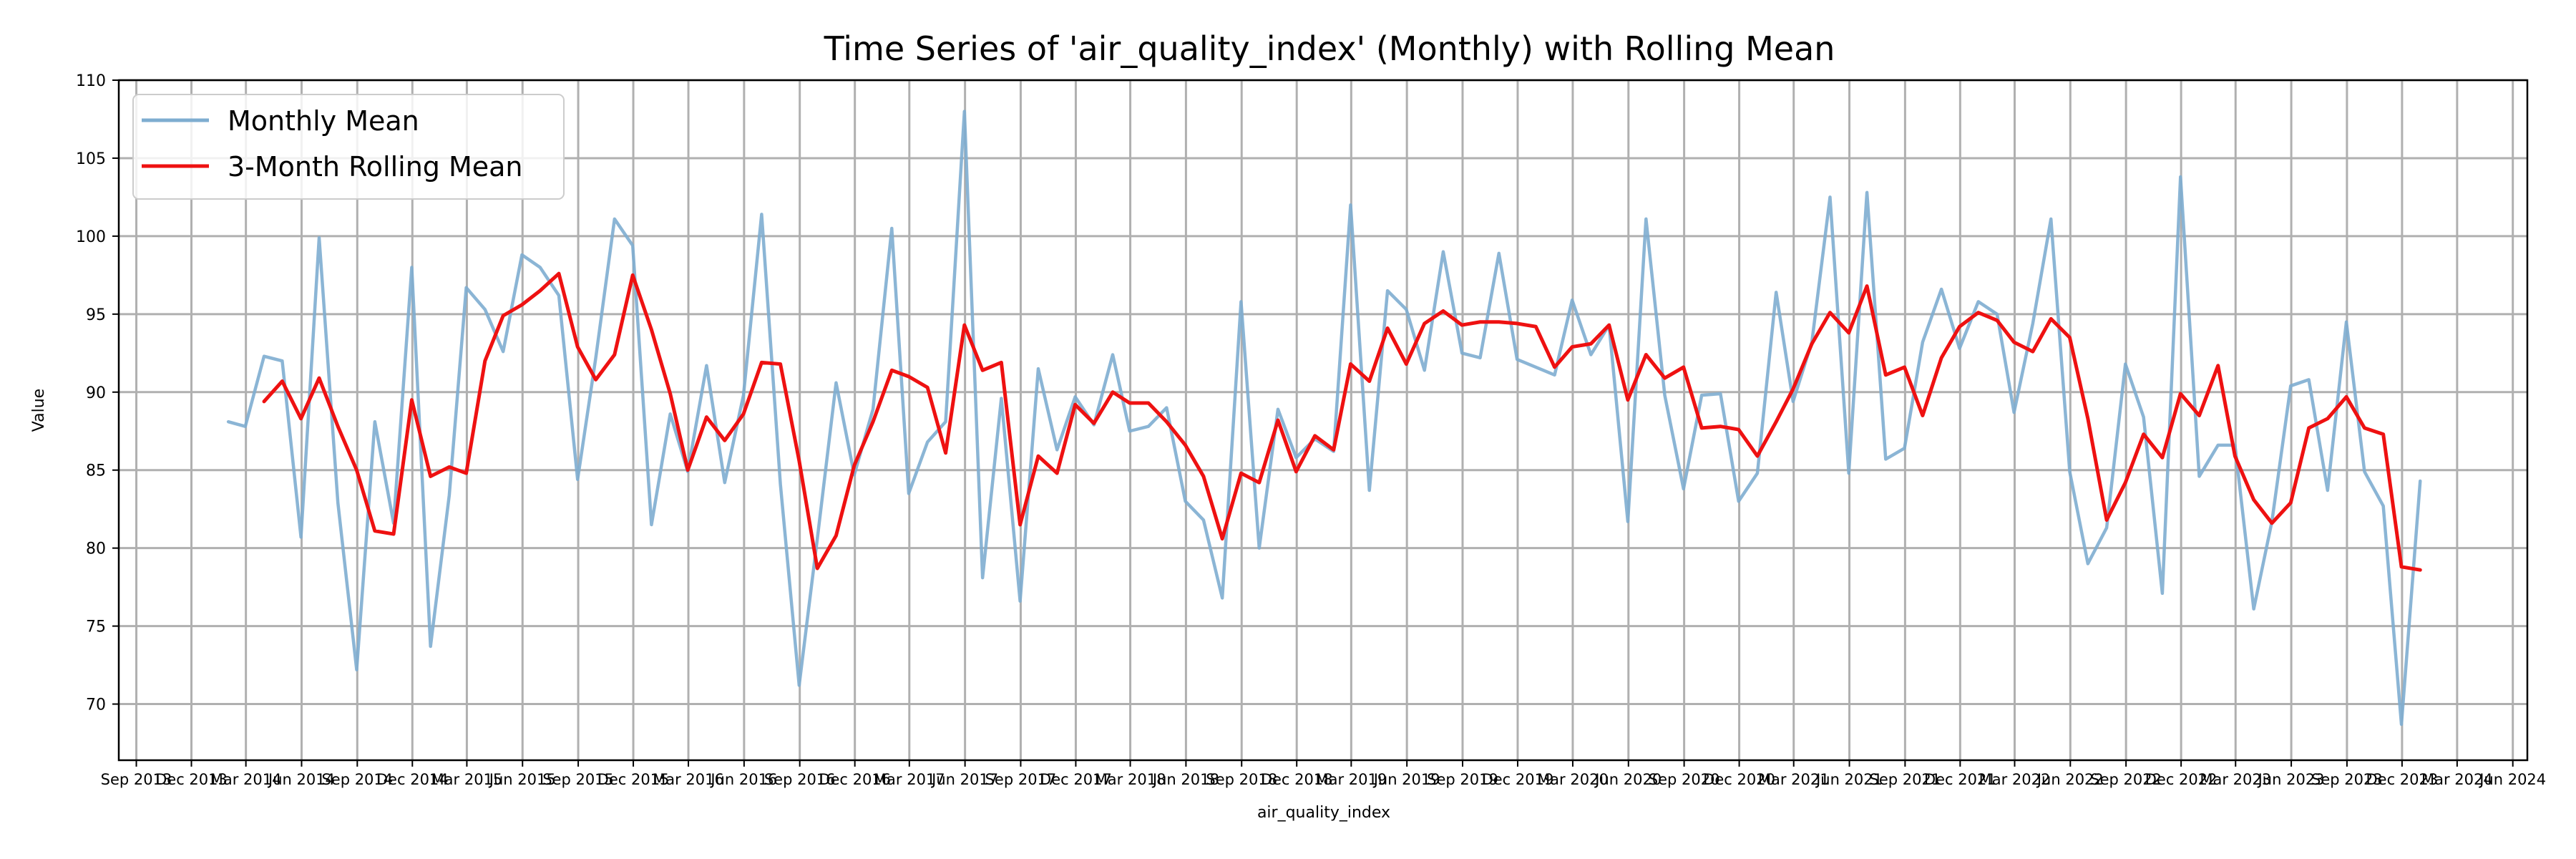 The image size is (2576, 859). What do you see at coordinates (633, 779) in the screenshot?
I see `x-tick-label: Dec 2015` at bounding box center [633, 779].